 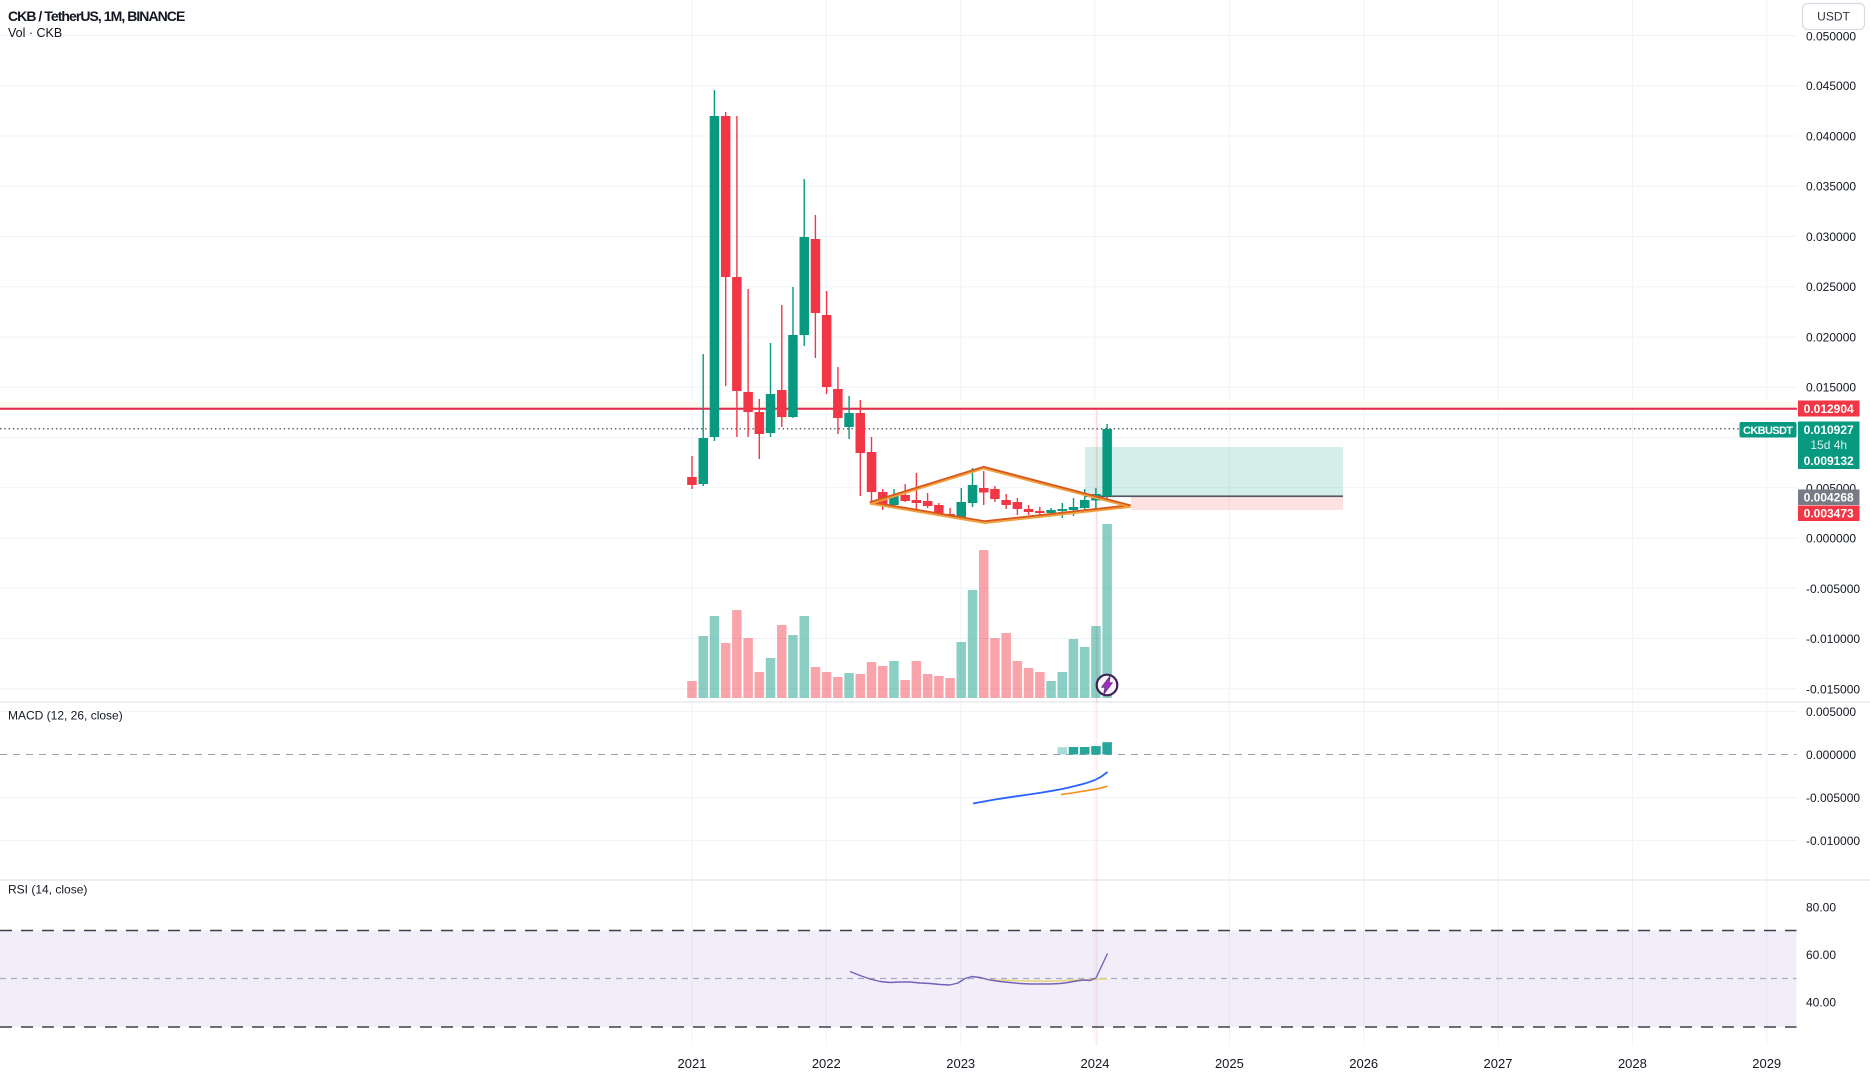 I want to click on svg-text: 2022, so click(x=826, y=1063).